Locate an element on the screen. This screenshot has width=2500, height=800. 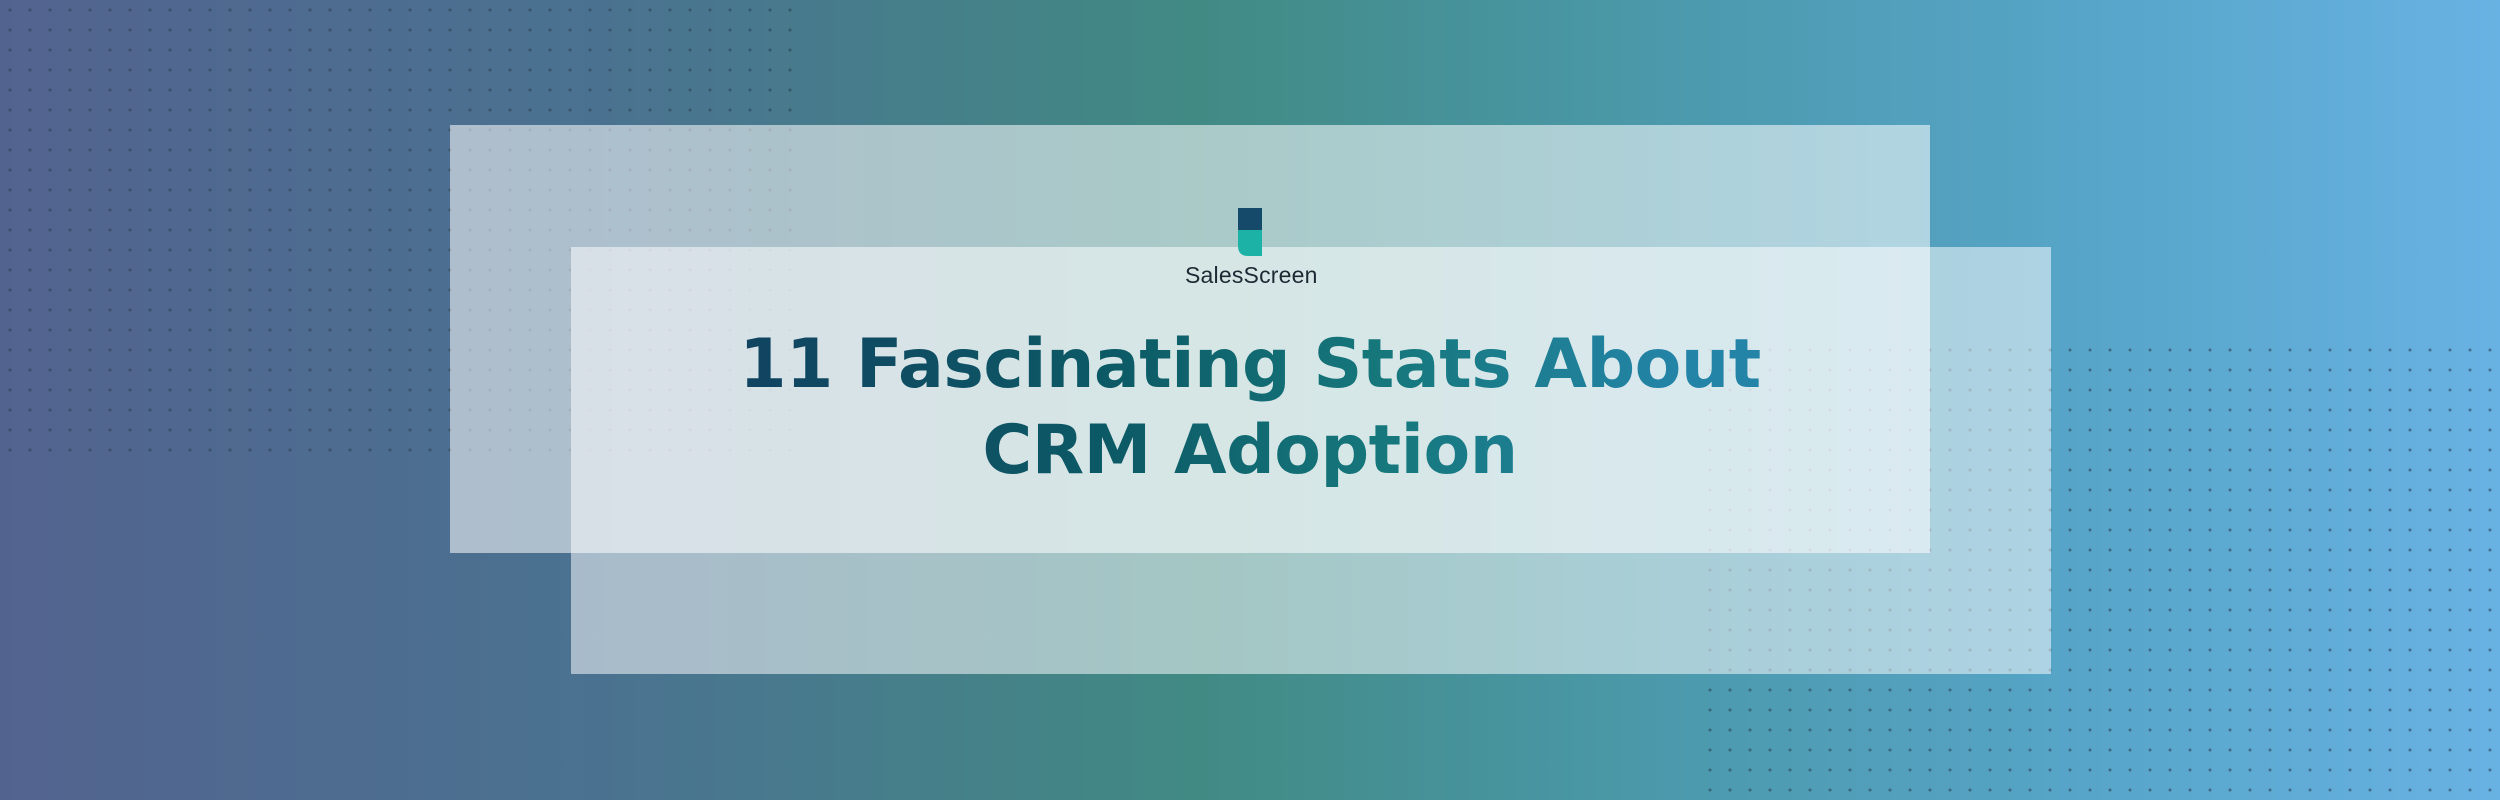
brand-logo: SalesScreen is located at coordinates (1251, 248).